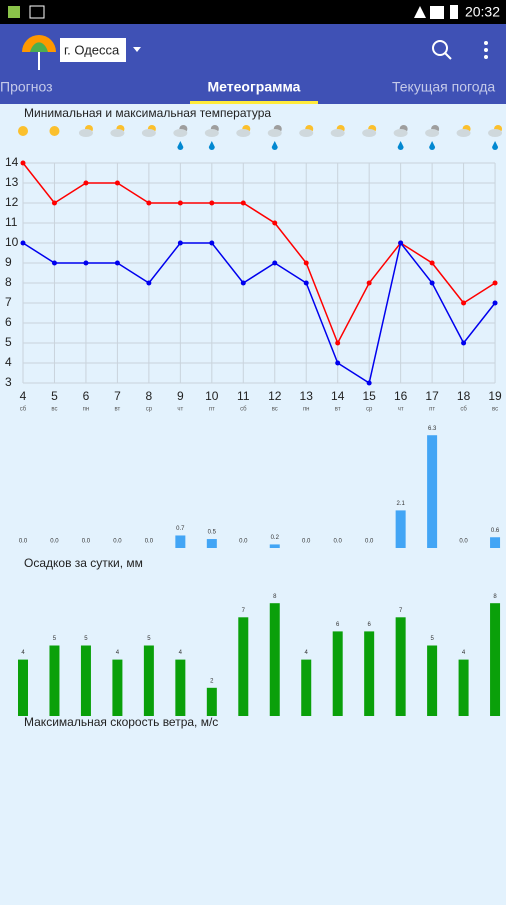  Describe the element at coordinates (254, 102) in the screenshot. I see `tab-indicator` at that location.